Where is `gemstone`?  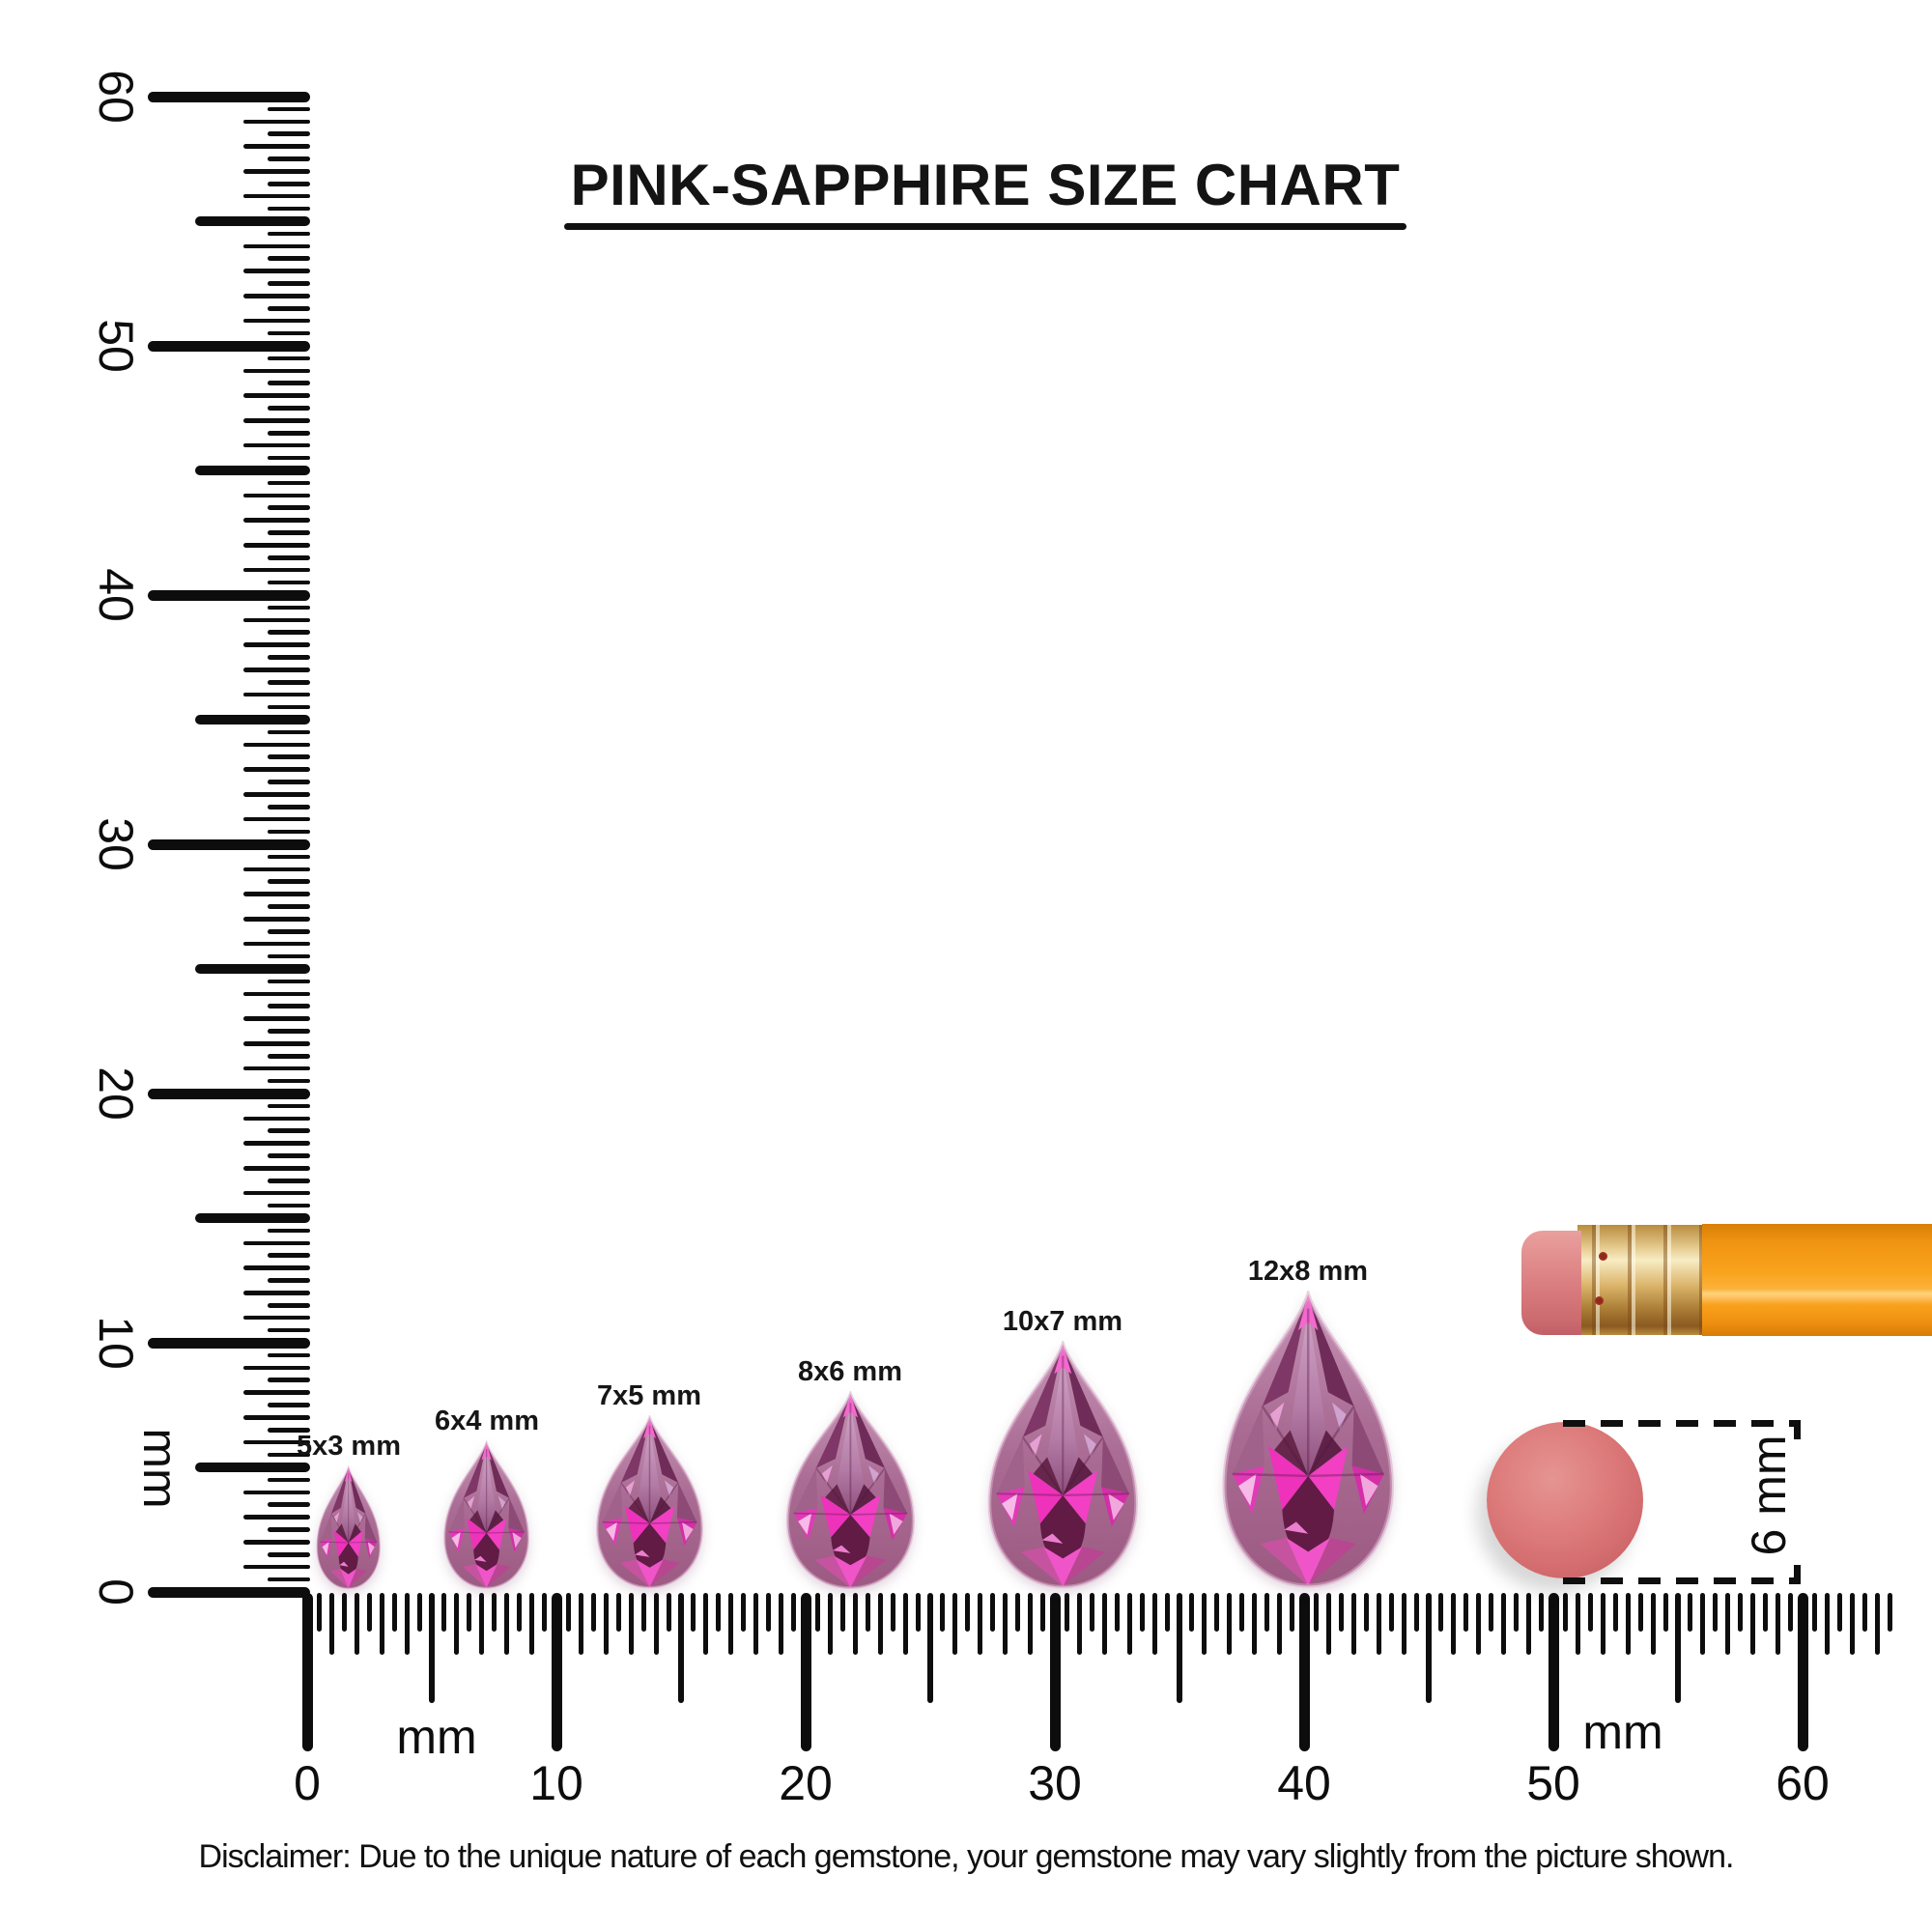 gemstone is located at coordinates (850, 1490).